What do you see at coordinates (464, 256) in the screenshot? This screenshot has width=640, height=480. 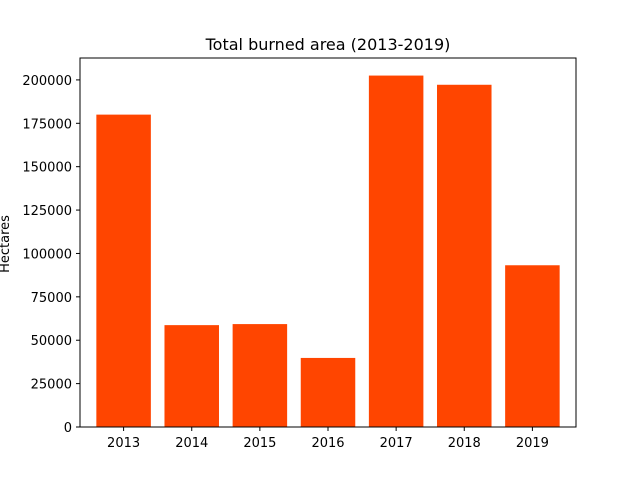 I see `bar-2018` at bounding box center [464, 256].